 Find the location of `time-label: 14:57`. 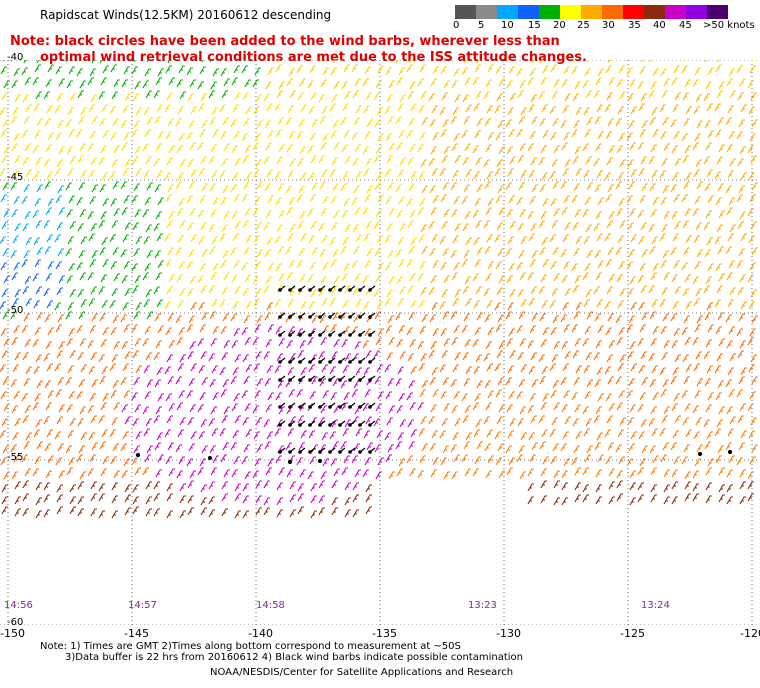

time-label: 14:57 is located at coordinates (142, 605).